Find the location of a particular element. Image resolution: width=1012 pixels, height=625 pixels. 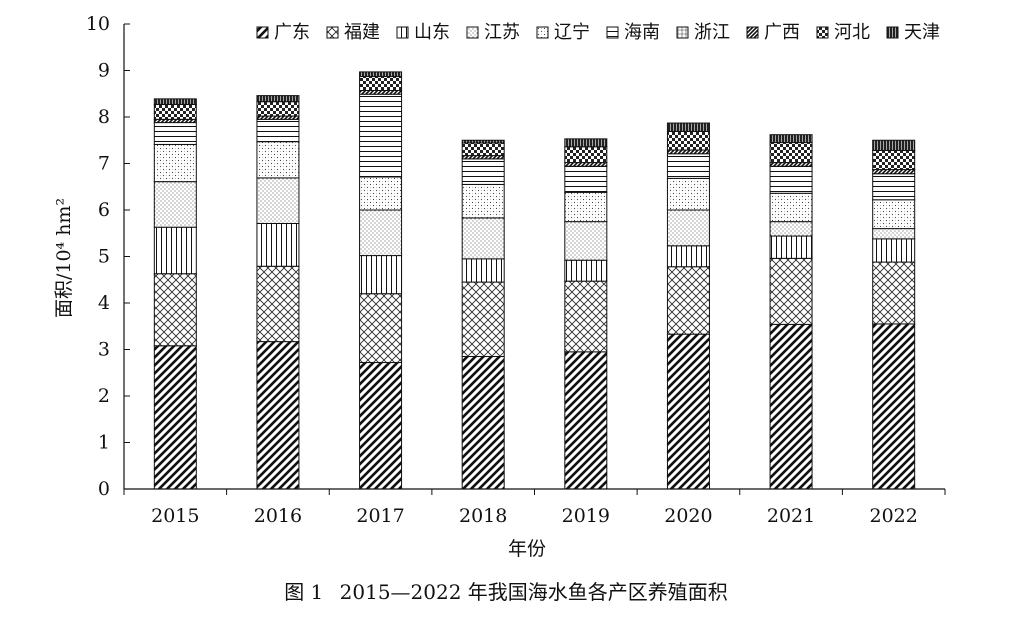

x-axis-label: 年份 is located at coordinates (527, 549).